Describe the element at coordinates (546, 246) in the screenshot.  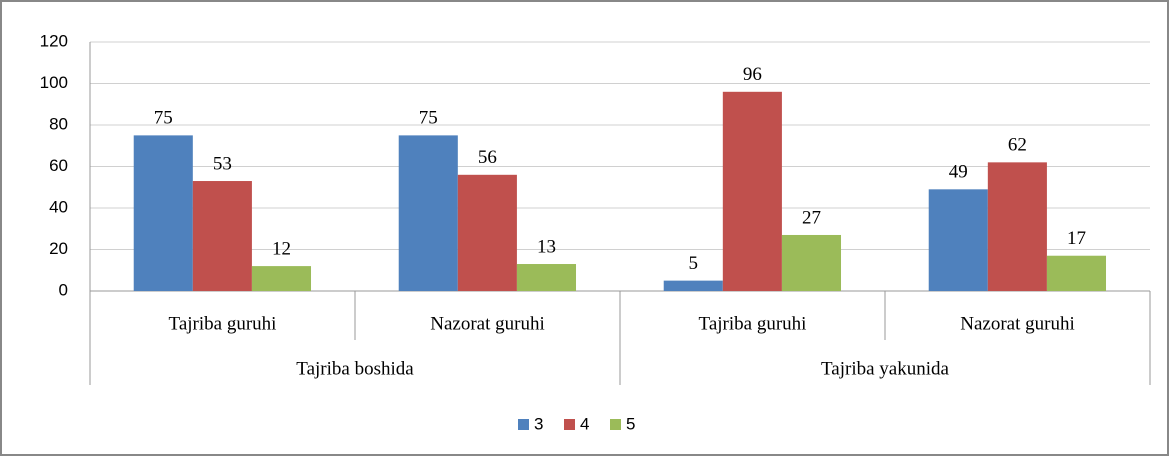
I see `data-label: 13` at that location.